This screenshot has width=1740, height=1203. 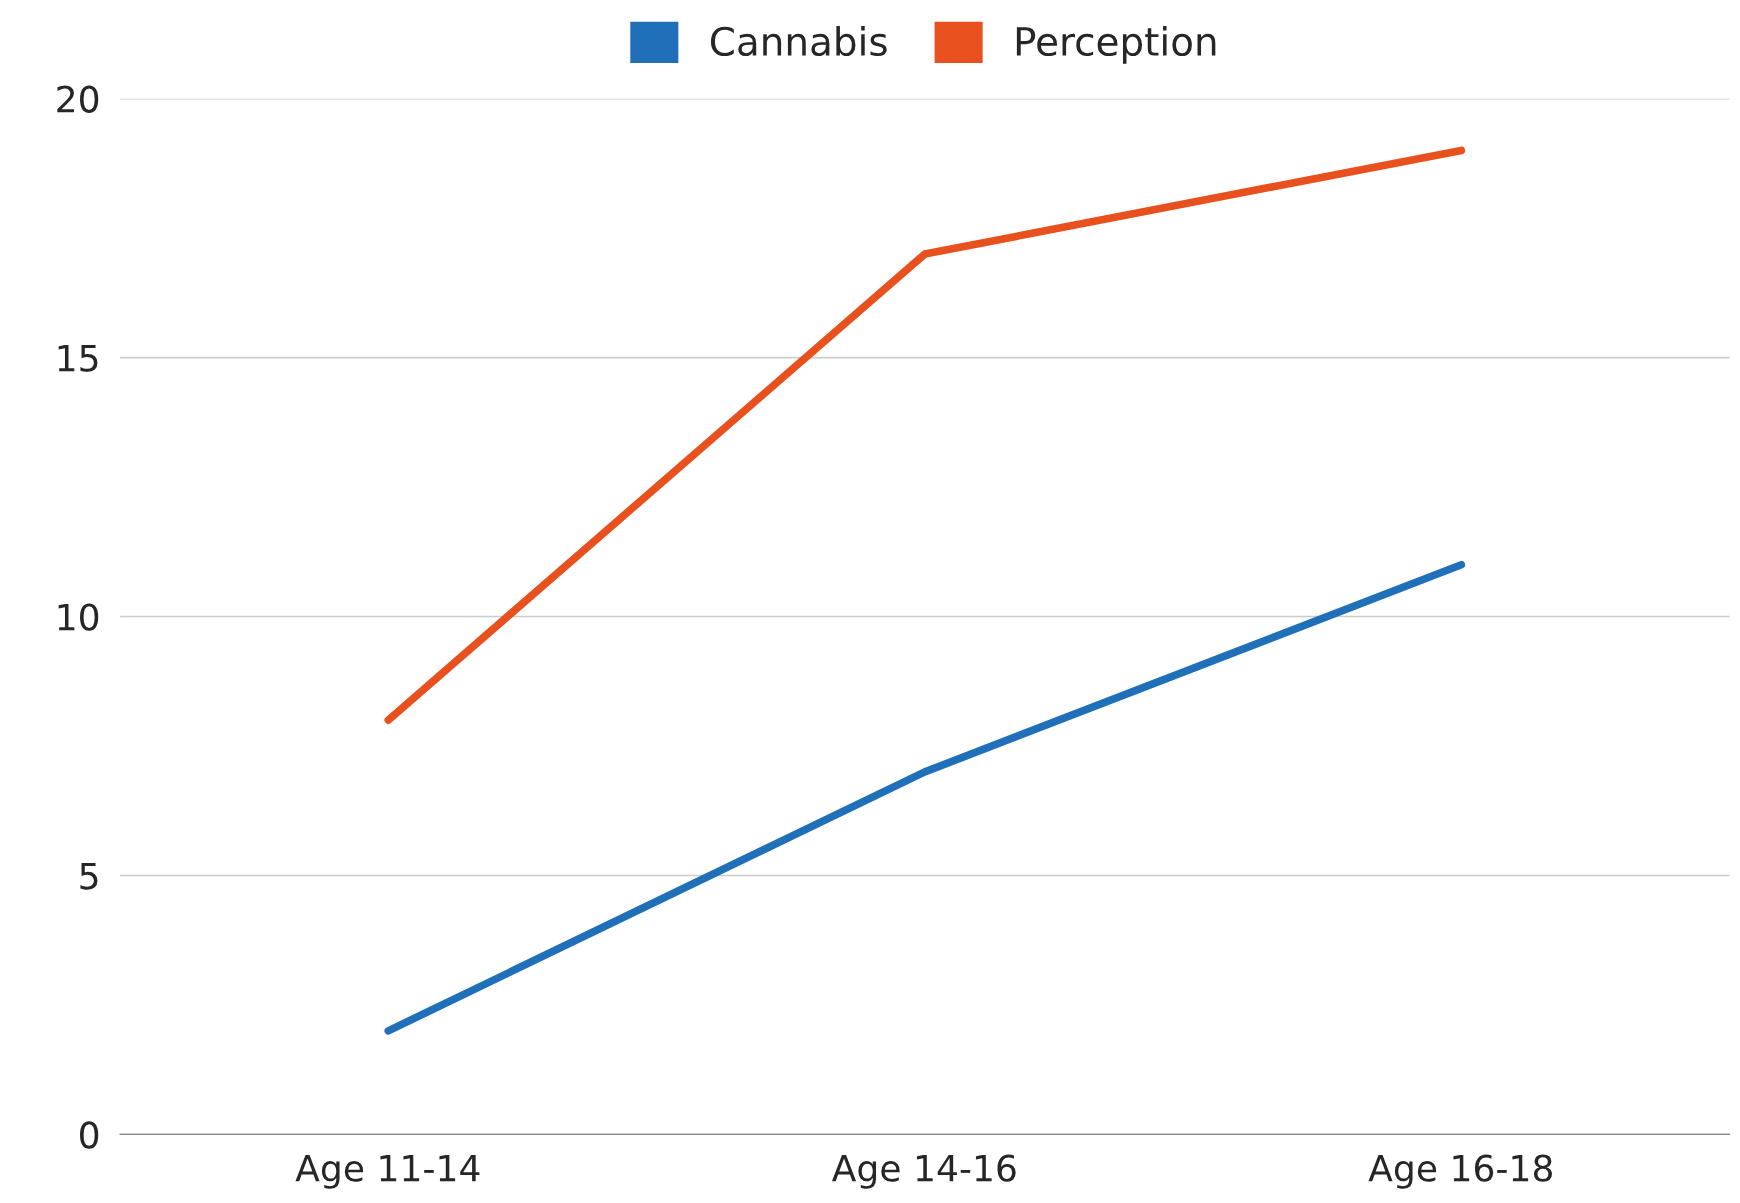 I want to click on y-tick-label: 5, so click(x=89, y=876).